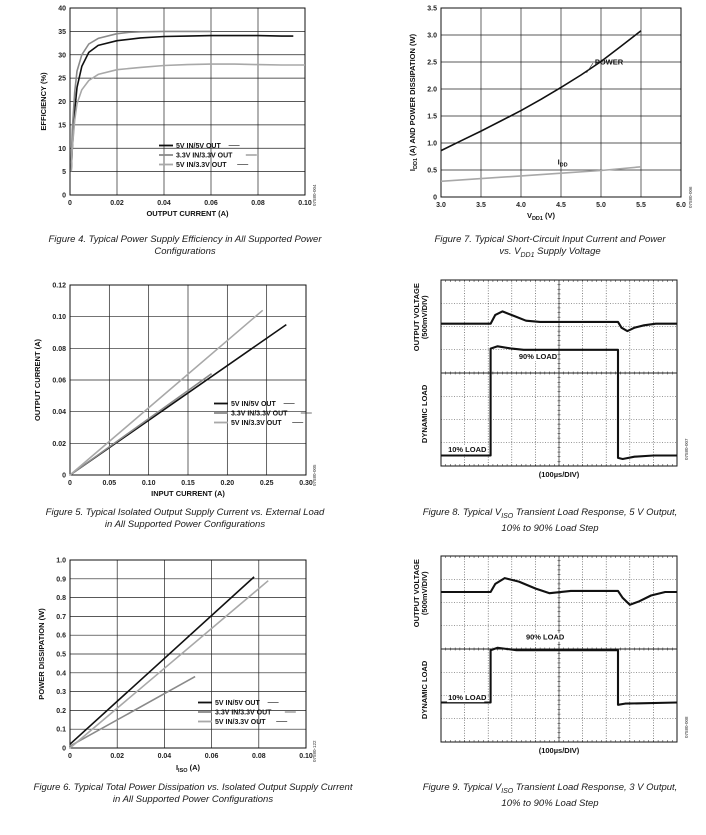 The image size is (706, 835). What do you see at coordinates (61, 711) in the screenshot?
I see `y-tick-label: 0.2` at bounding box center [61, 711].